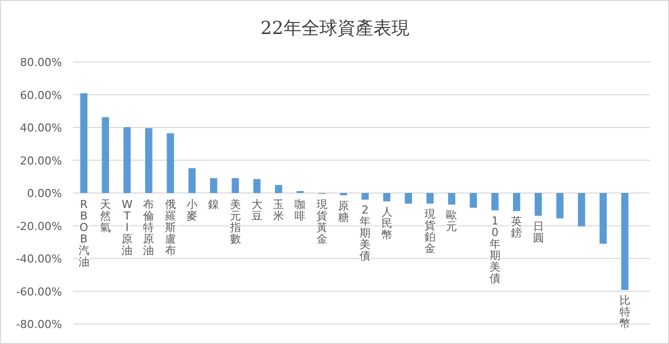 The height and width of the screenshot is (344, 669). I want to click on x-tick-label: 現貨鉑金, so click(430, 232).